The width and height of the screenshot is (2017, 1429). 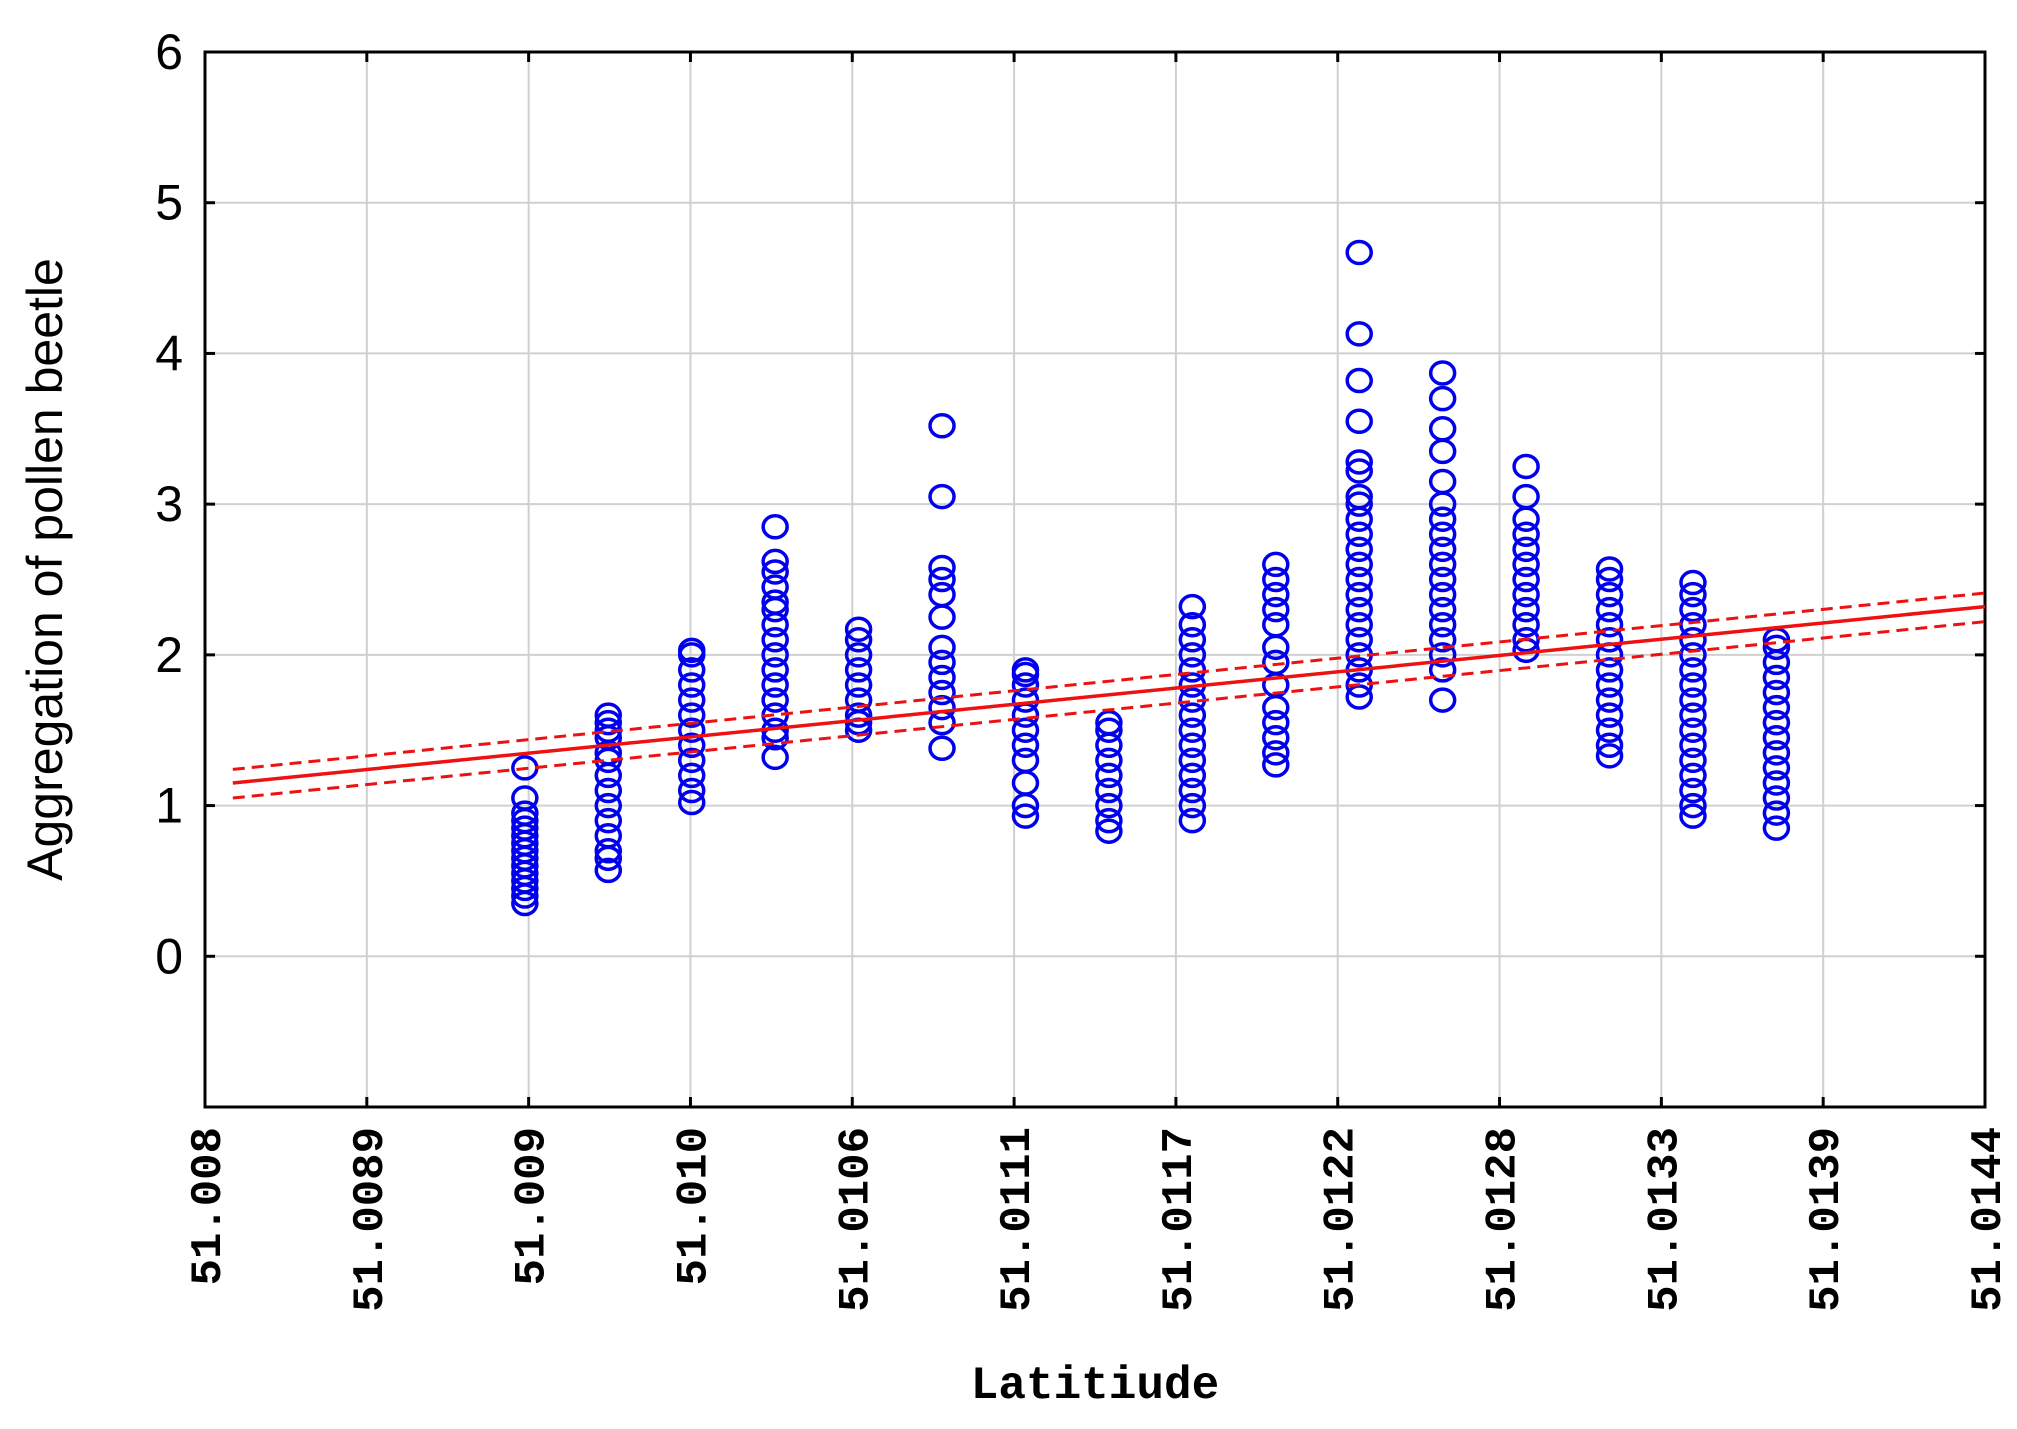 What do you see at coordinates (371, 1219) in the screenshot?
I see `x-tick-label: 51.0089` at bounding box center [371, 1219].